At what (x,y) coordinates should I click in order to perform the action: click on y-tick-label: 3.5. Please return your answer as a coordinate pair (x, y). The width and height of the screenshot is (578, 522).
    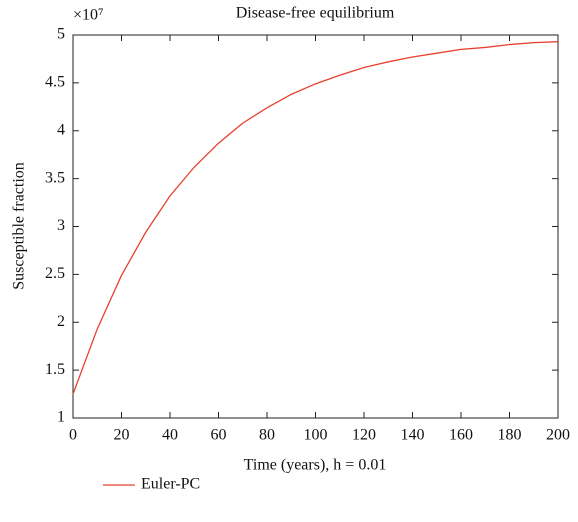
    Looking at the image, I should click on (55, 177).